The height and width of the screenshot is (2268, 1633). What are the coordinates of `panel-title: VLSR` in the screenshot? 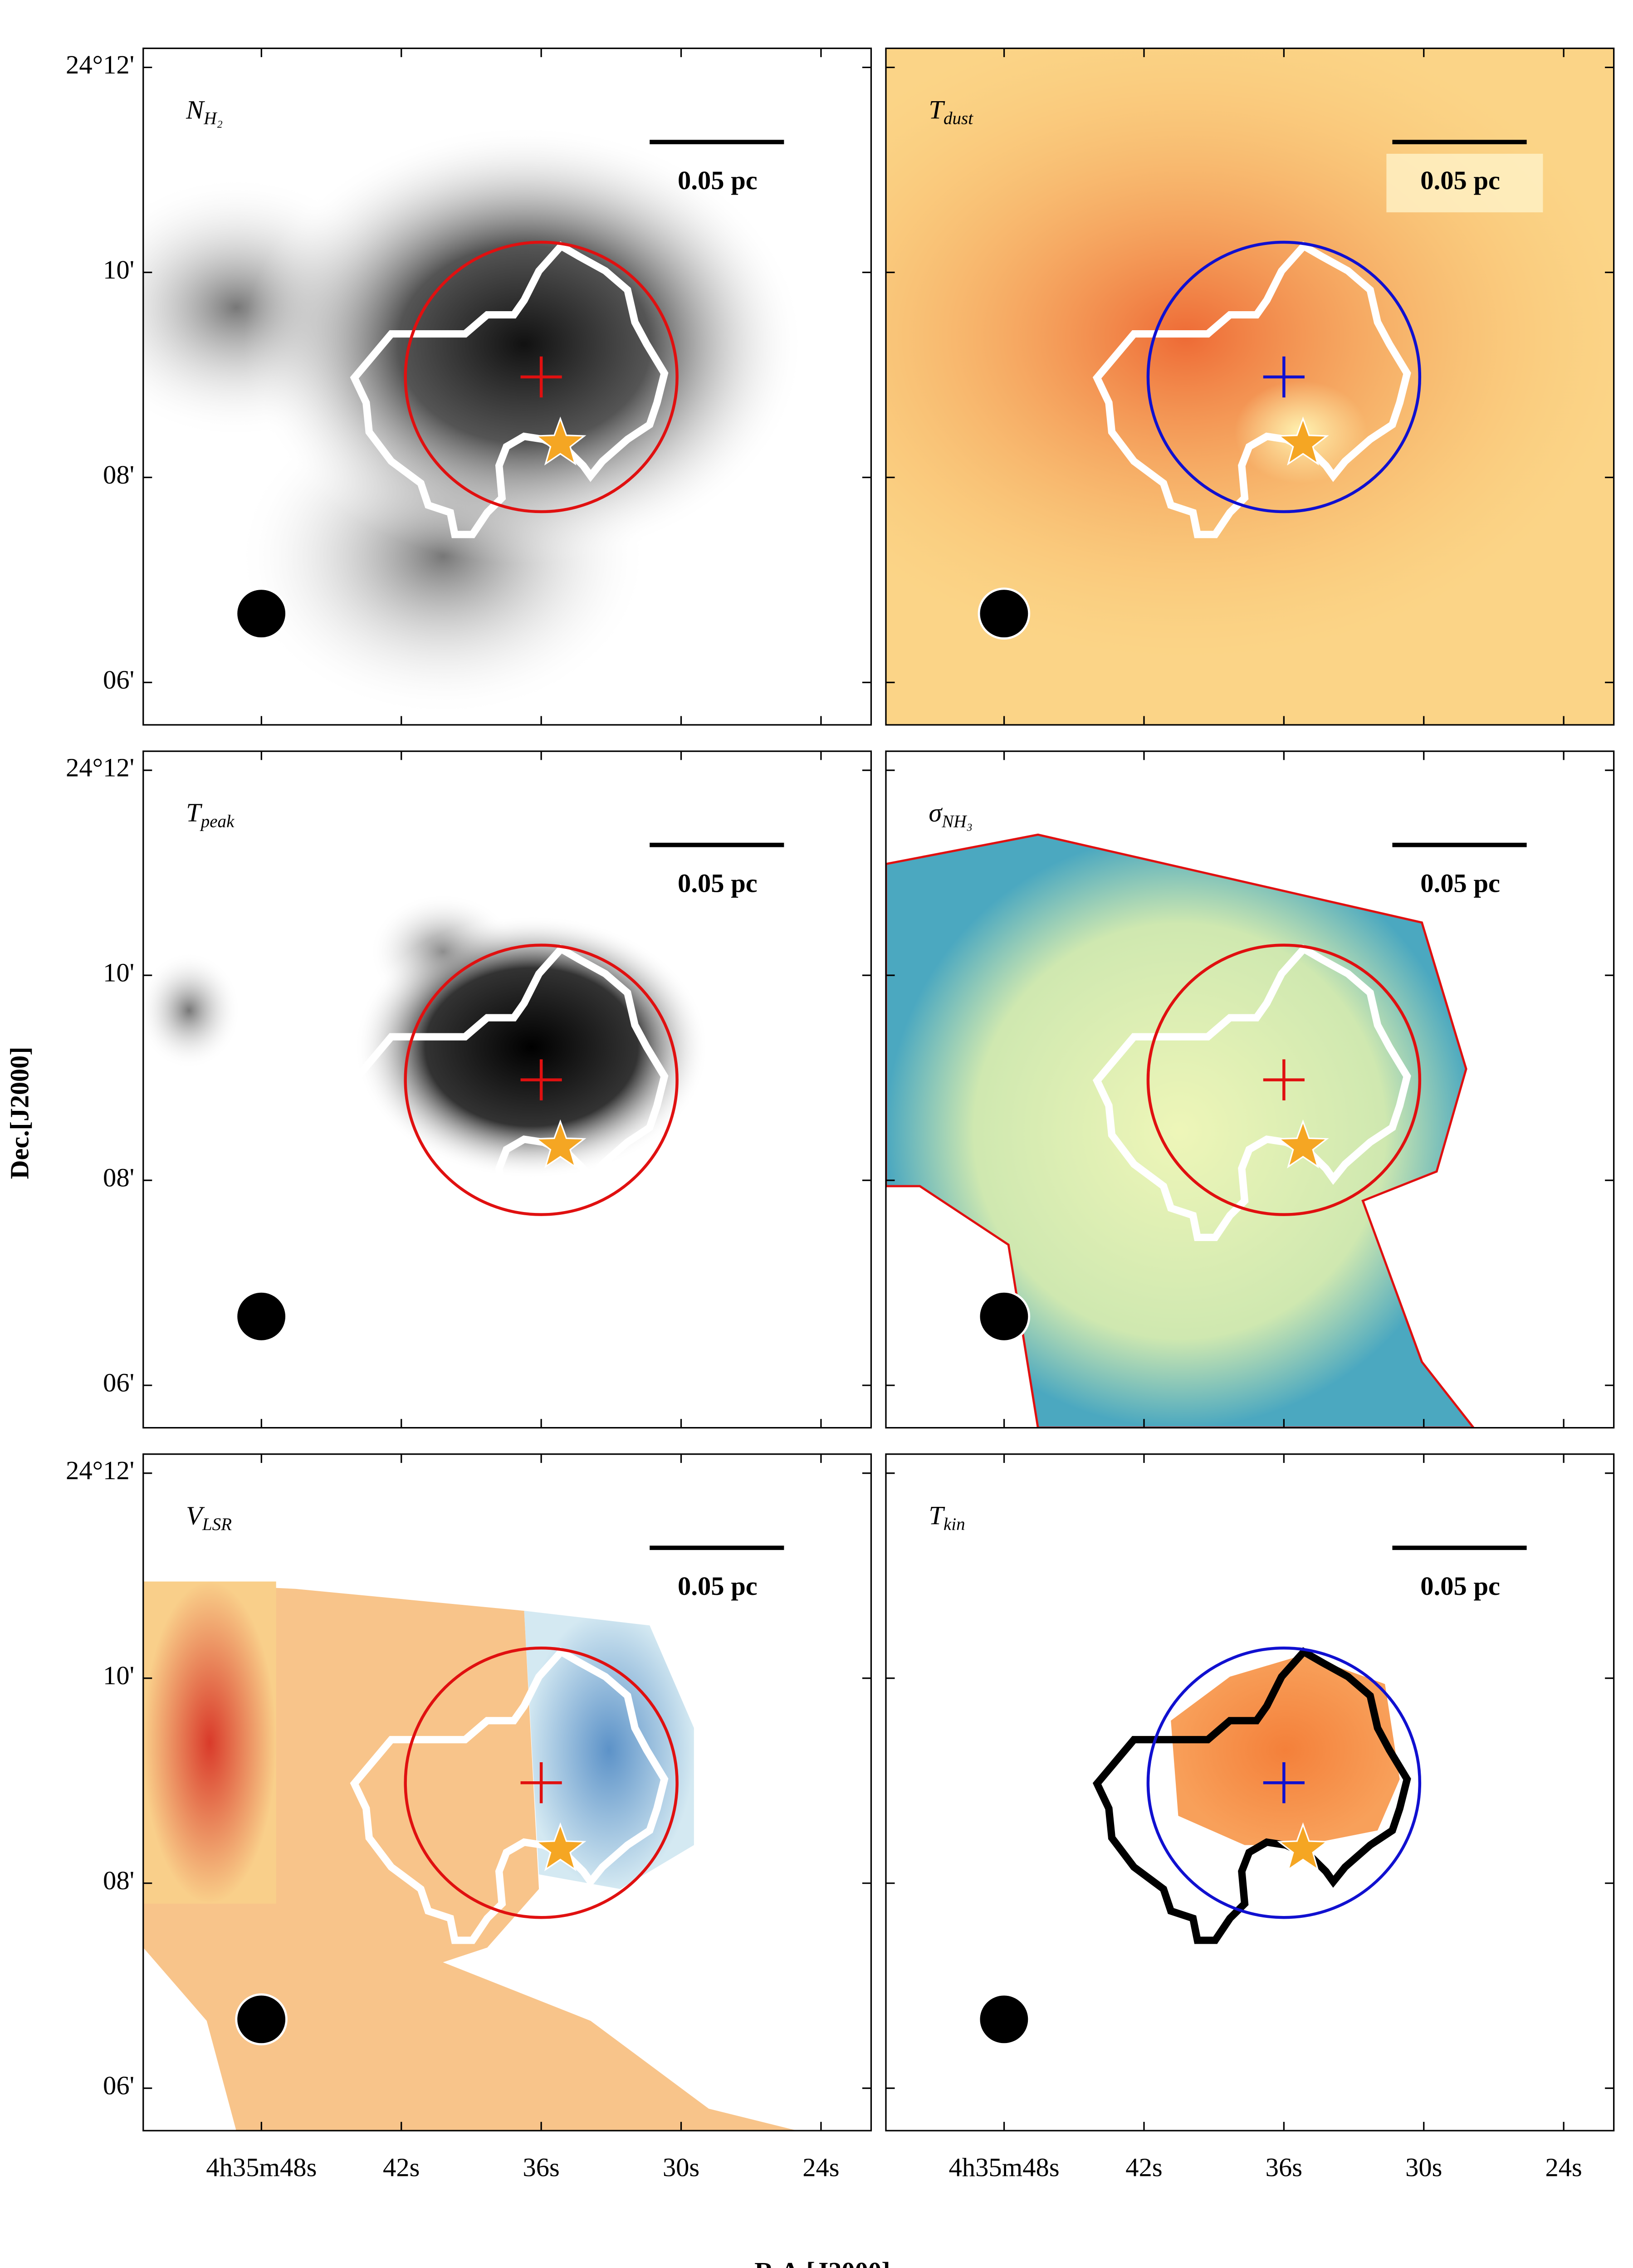 It's located at (209, 1518).